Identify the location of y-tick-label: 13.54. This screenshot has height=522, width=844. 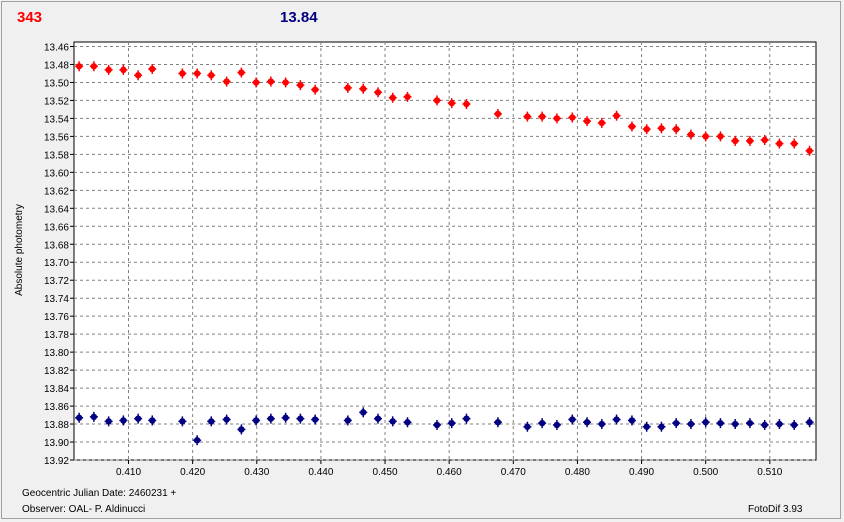
(56, 119).